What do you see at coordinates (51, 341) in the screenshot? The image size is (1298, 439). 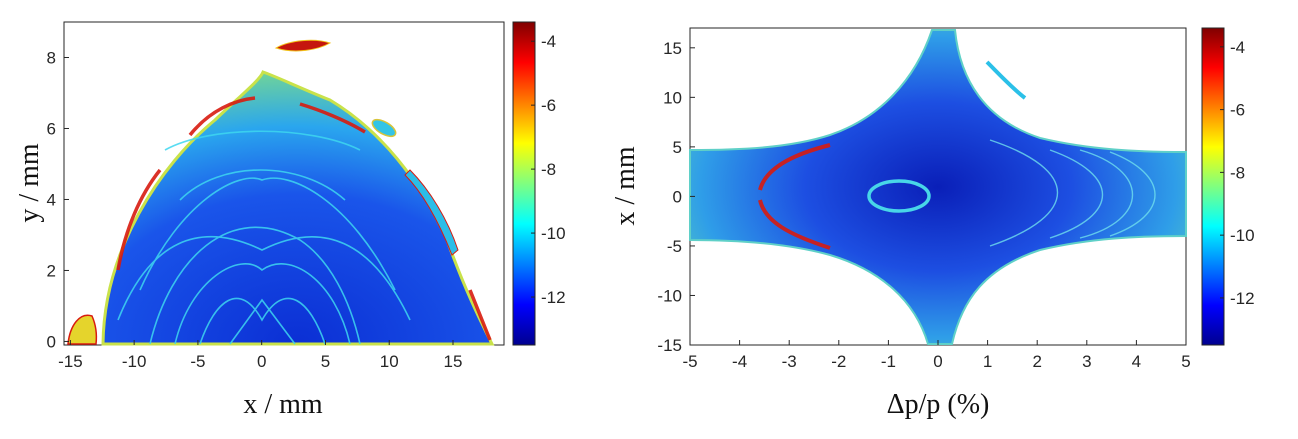 I see `left-y-tick-label: 0` at bounding box center [51, 341].